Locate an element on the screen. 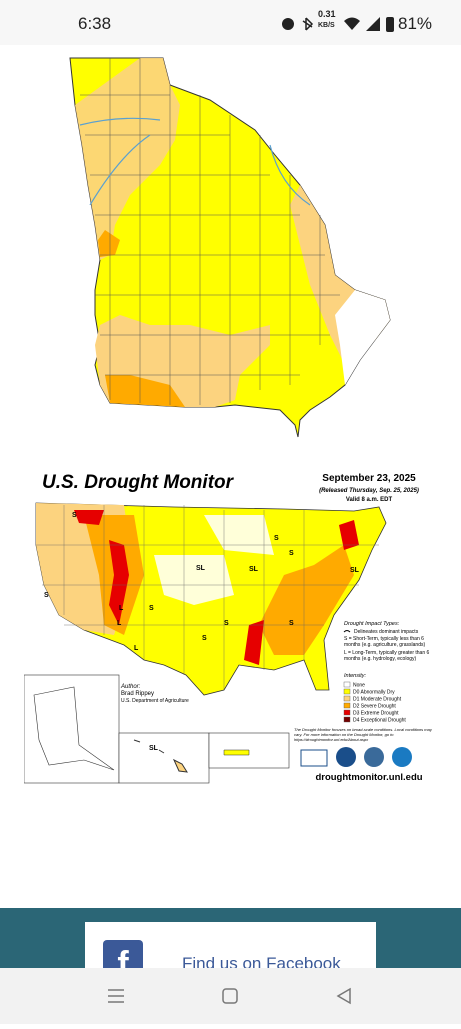  net-unit: KB/S is located at coordinates (326, 25).